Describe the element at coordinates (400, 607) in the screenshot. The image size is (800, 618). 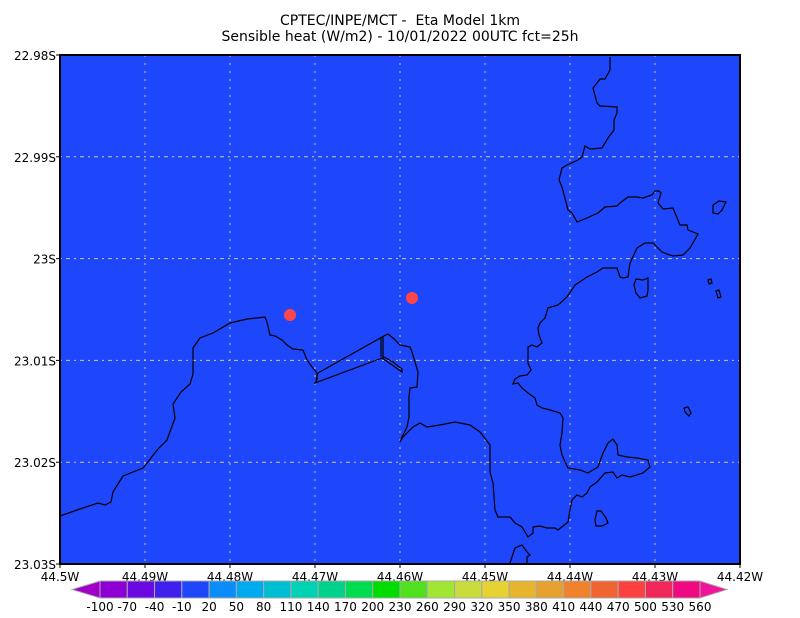
I see `colorbar-label: 230` at that location.